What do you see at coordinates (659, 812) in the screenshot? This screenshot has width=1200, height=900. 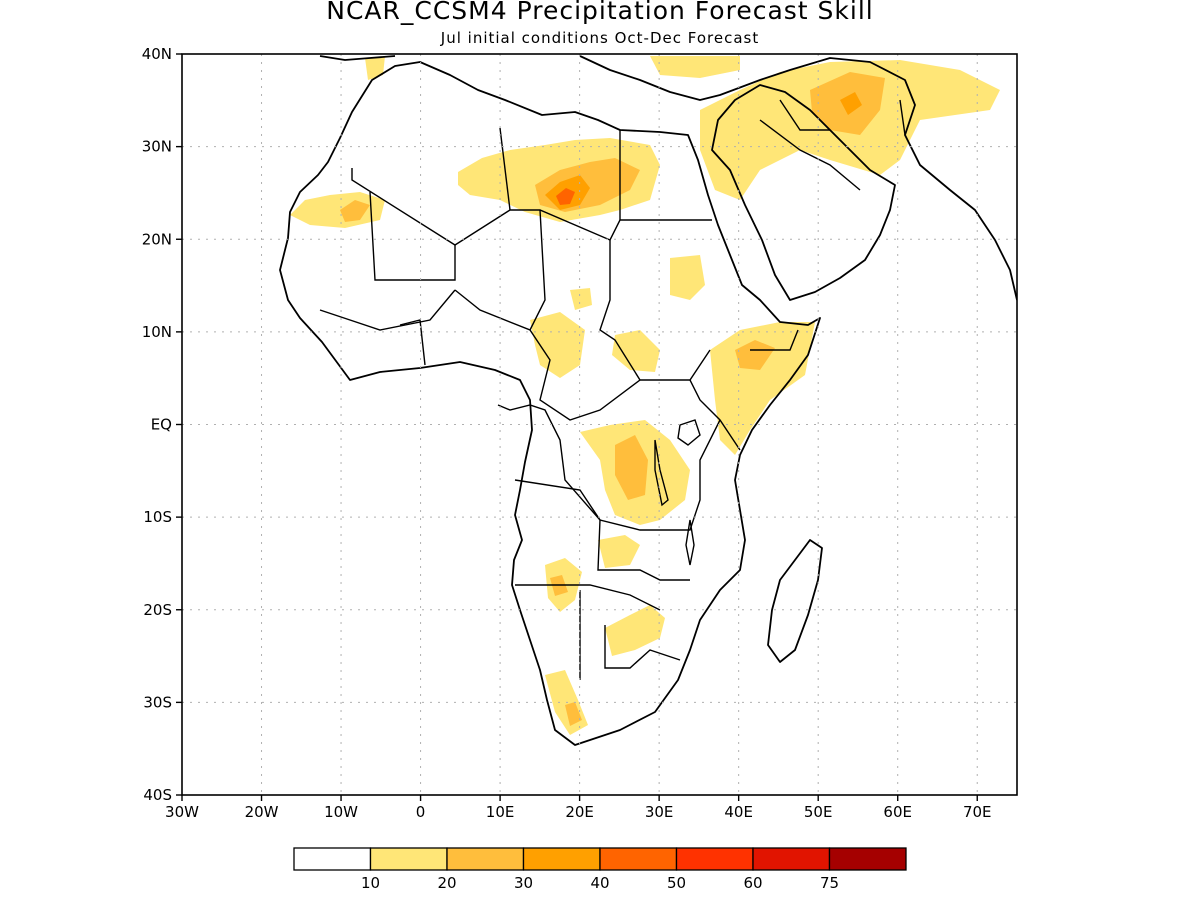 I see `lon-tick-label: 30E` at bounding box center [659, 812].